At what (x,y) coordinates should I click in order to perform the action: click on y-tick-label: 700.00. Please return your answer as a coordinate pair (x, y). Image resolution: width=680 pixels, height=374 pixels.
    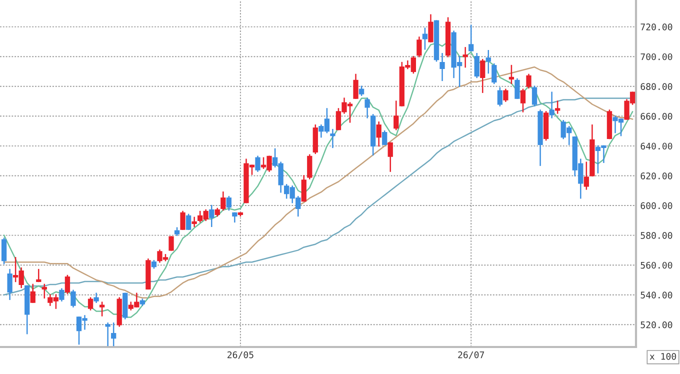
    Looking at the image, I should click on (656, 56).